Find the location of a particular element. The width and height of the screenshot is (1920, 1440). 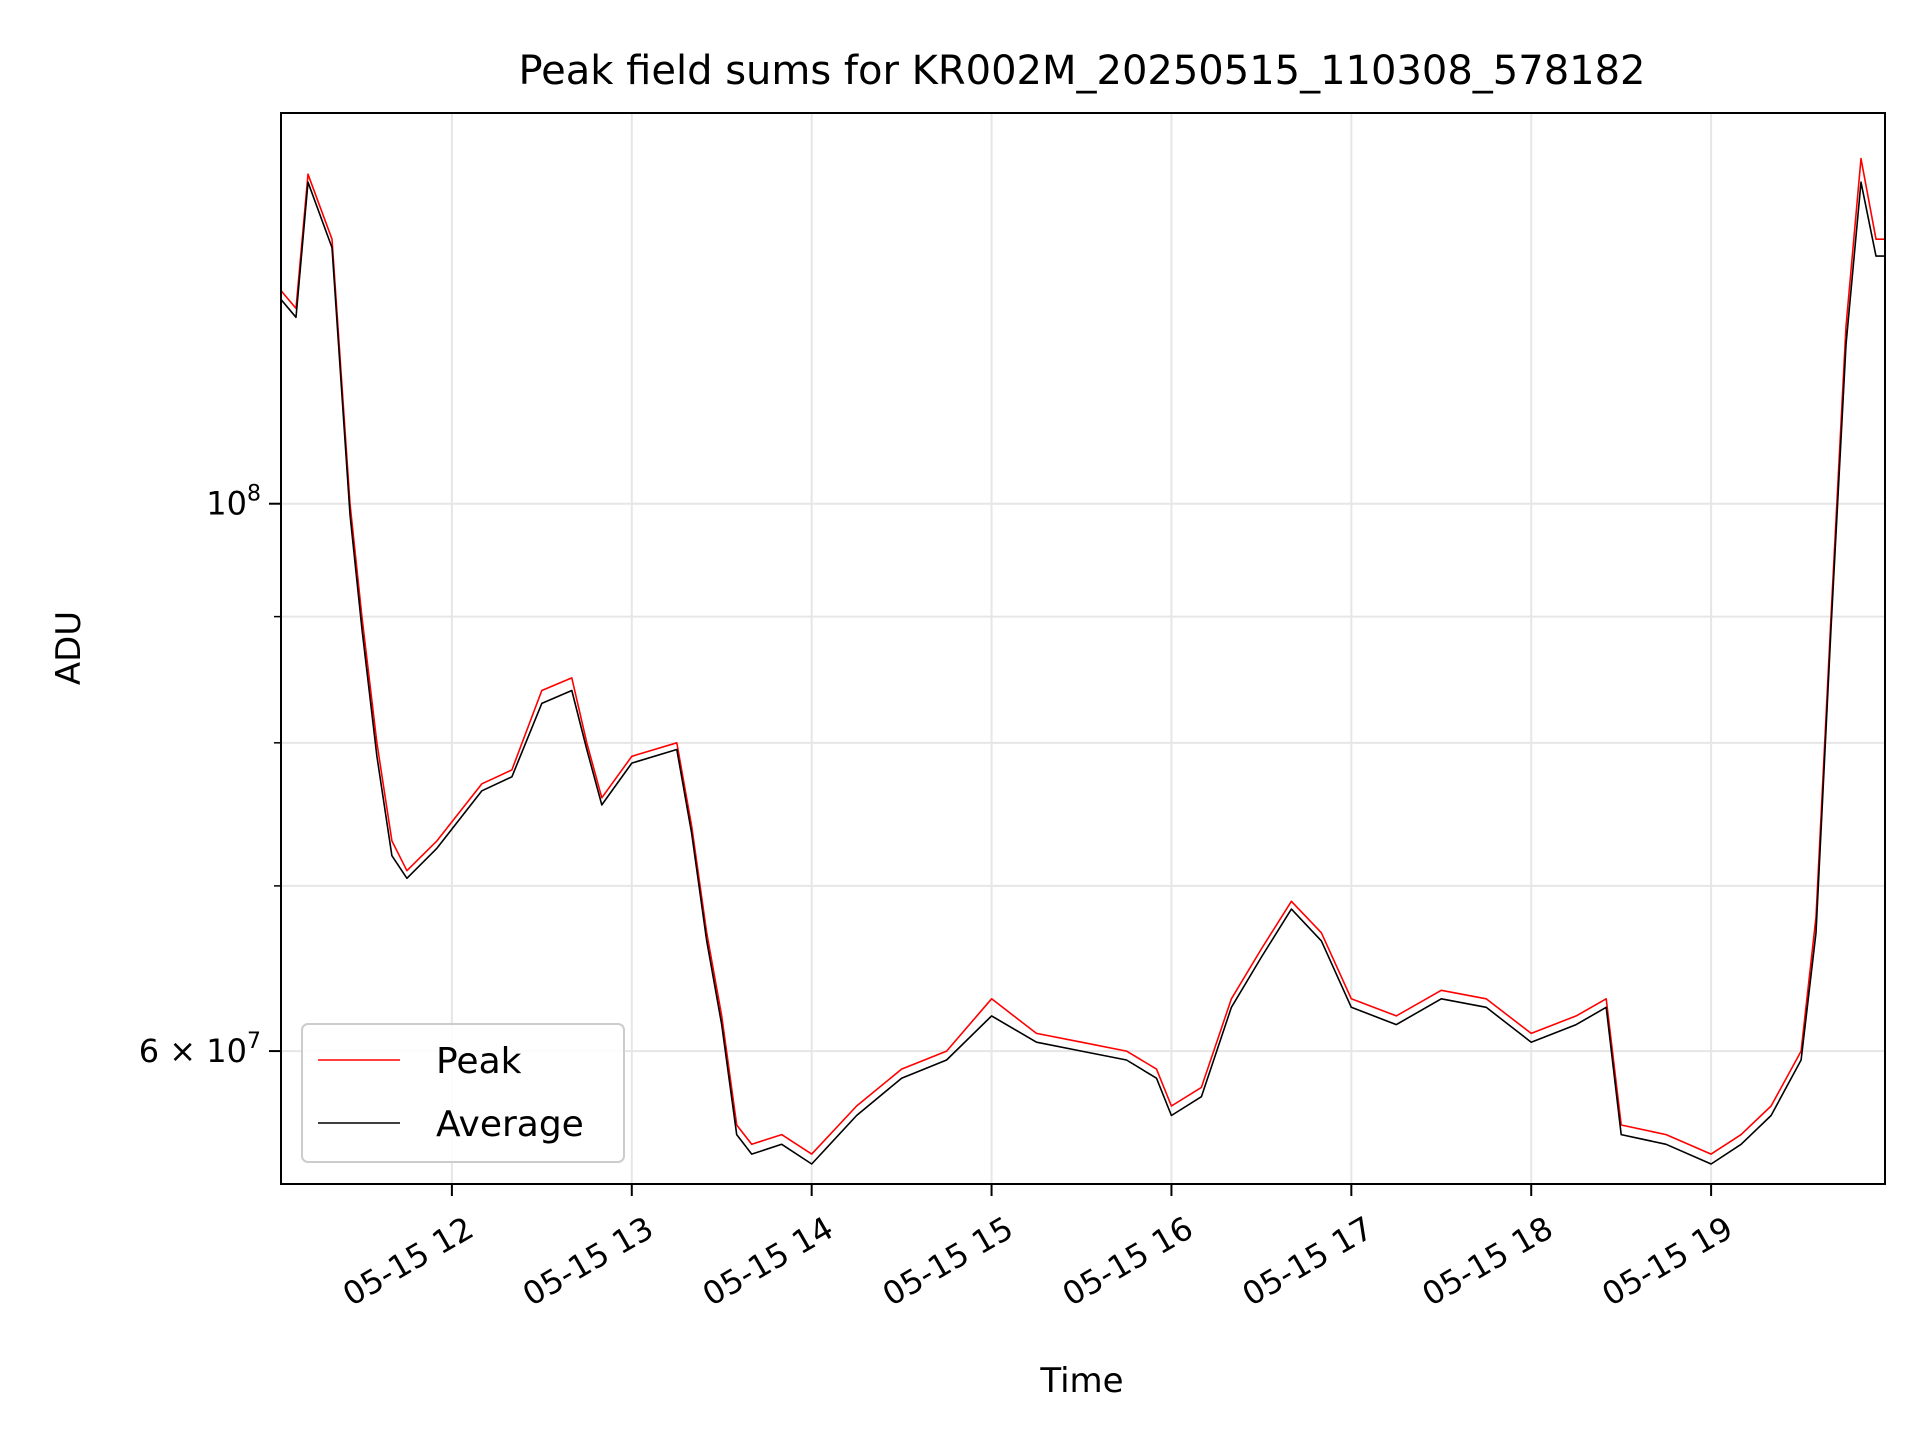

legend: Peak Average is located at coordinates (463, 1093).